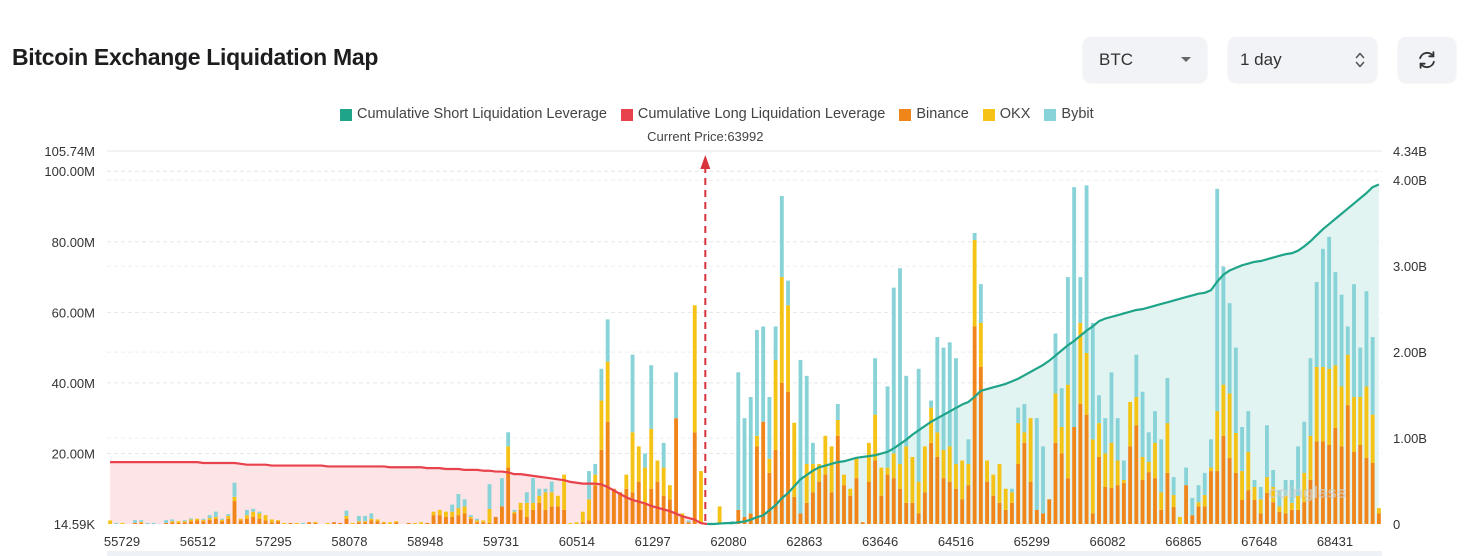  What do you see at coordinates (1183, 541) in the screenshot?
I see `x-axis-tick: 66865` at bounding box center [1183, 541].